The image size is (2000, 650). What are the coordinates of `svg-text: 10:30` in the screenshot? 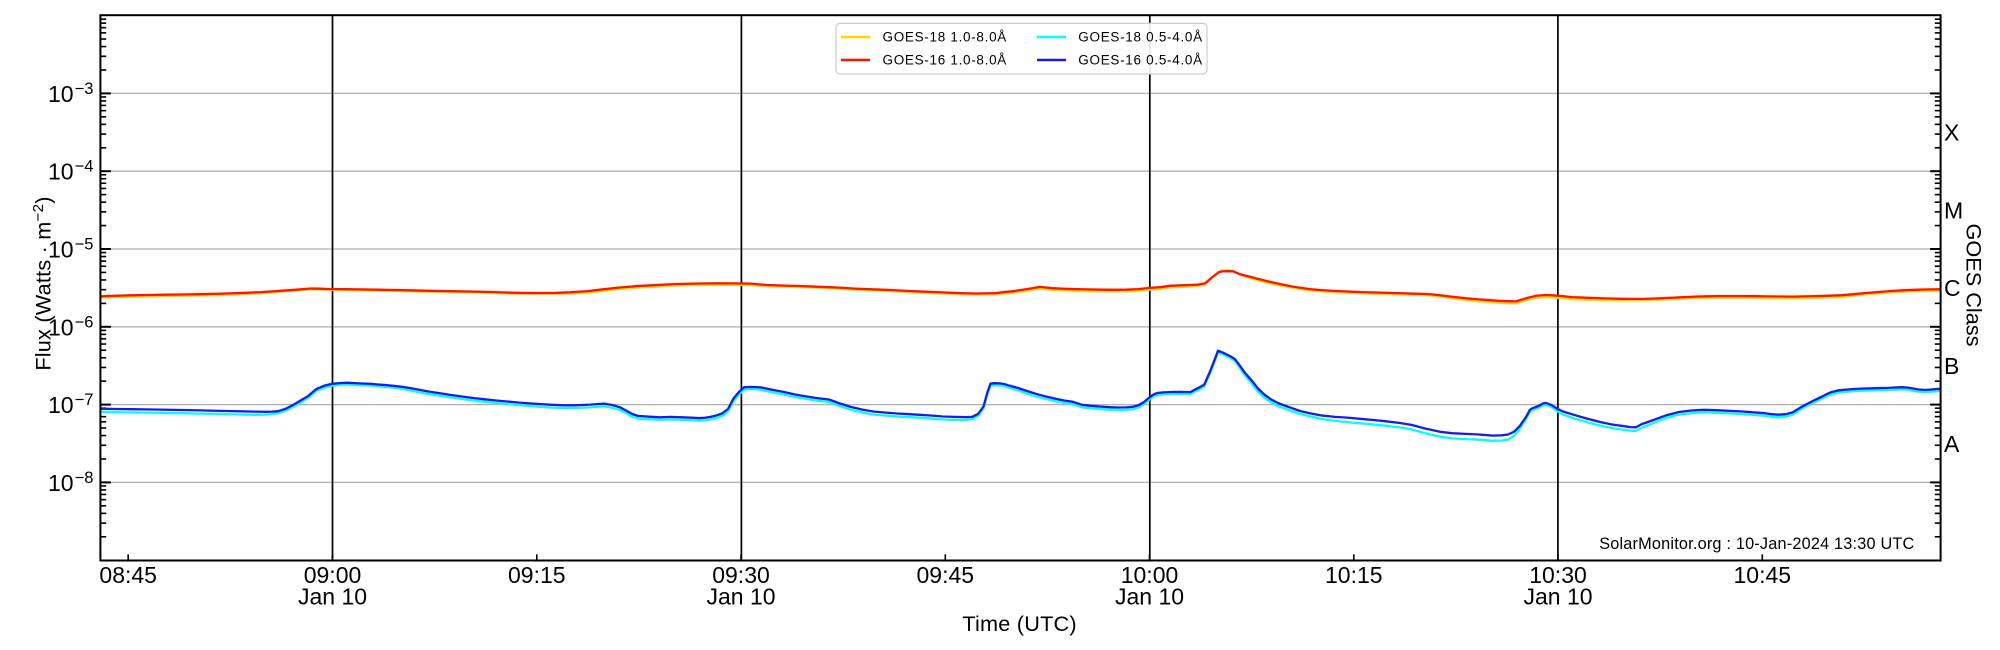 It's located at (1558, 575).